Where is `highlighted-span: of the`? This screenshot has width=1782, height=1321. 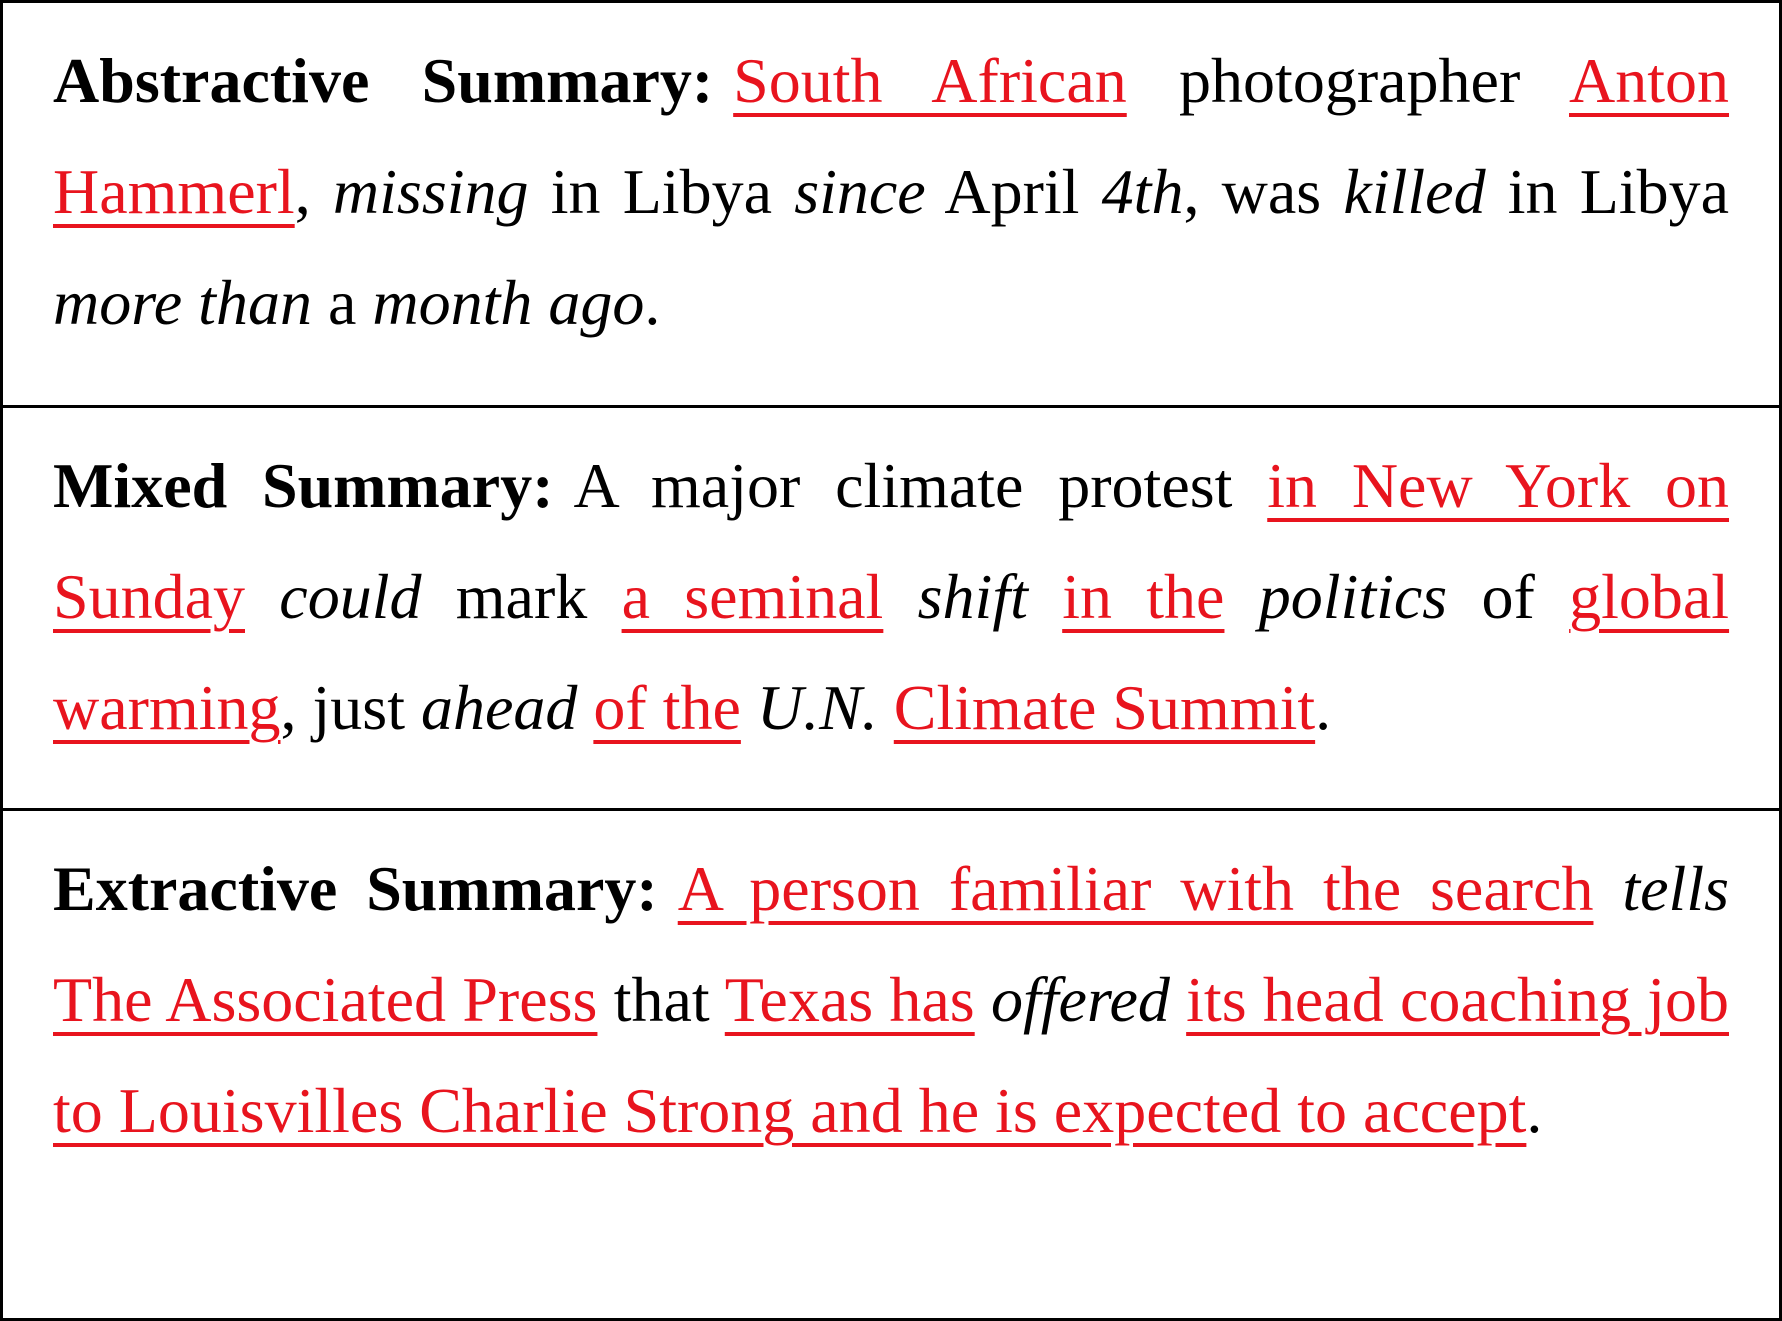 highlighted-span: of the is located at coordinates (667, 707).